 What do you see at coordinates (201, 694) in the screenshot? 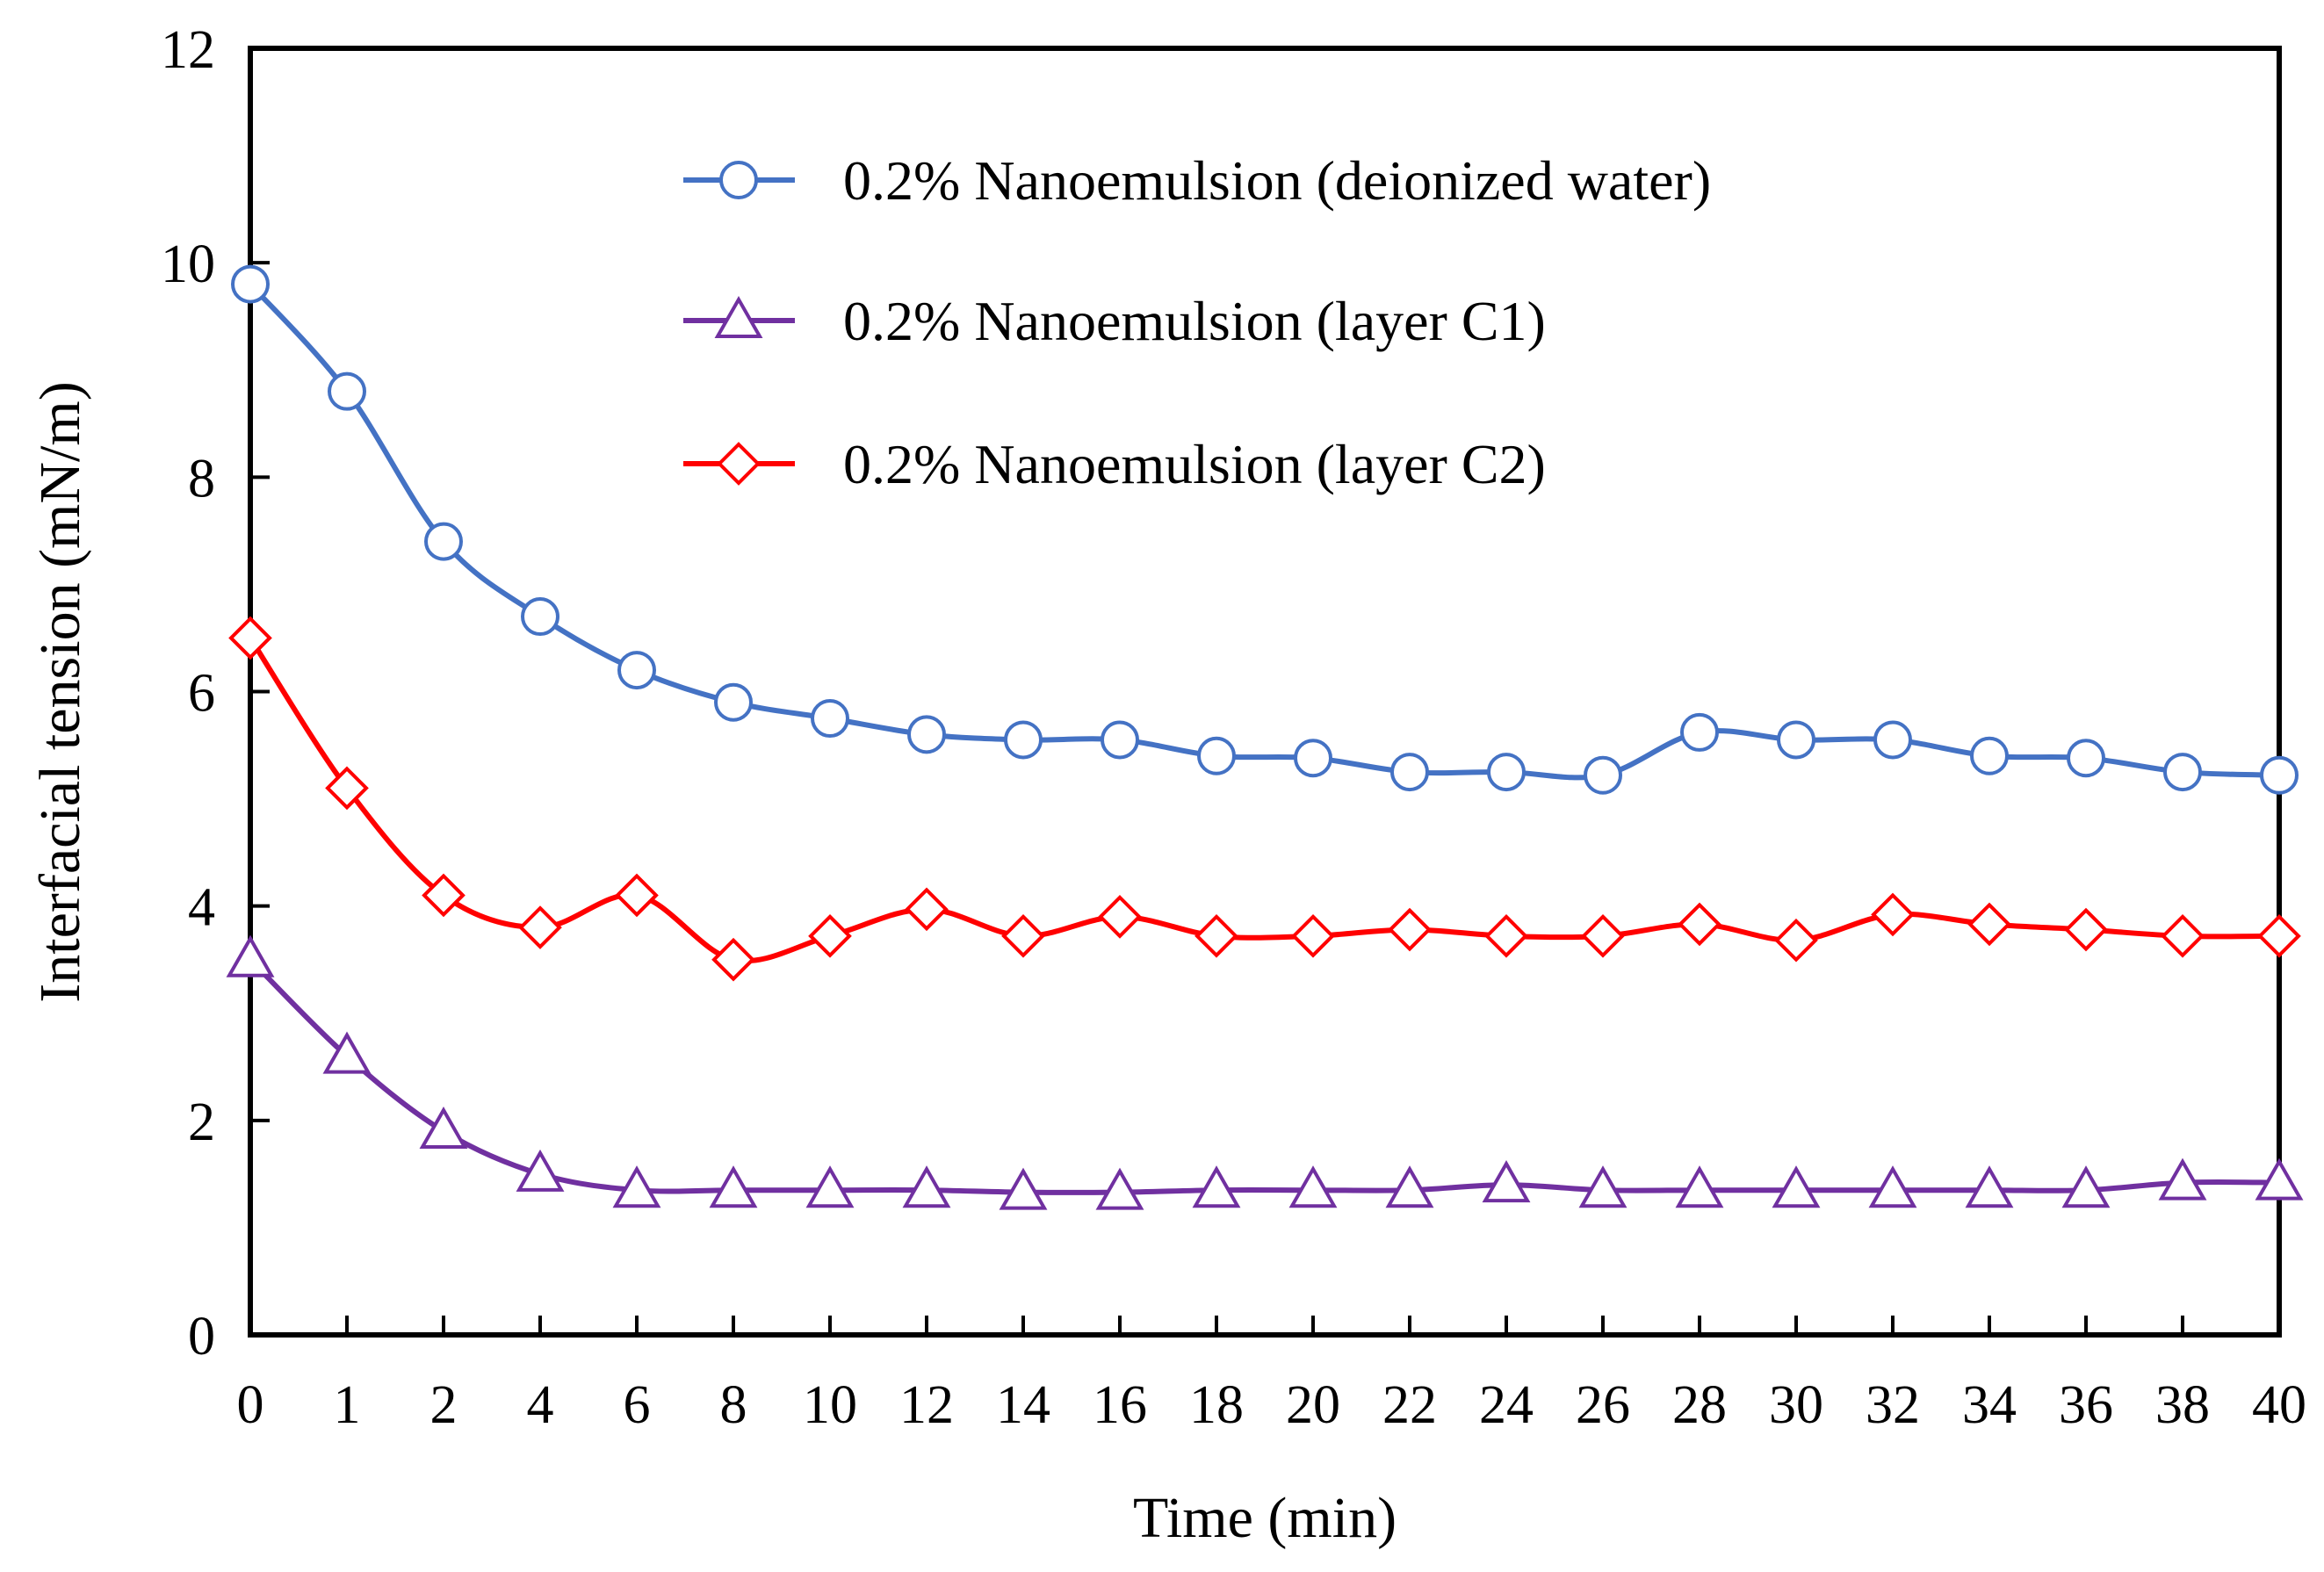
I see `y-tick-label: 6` at bounding box center [201, 694].